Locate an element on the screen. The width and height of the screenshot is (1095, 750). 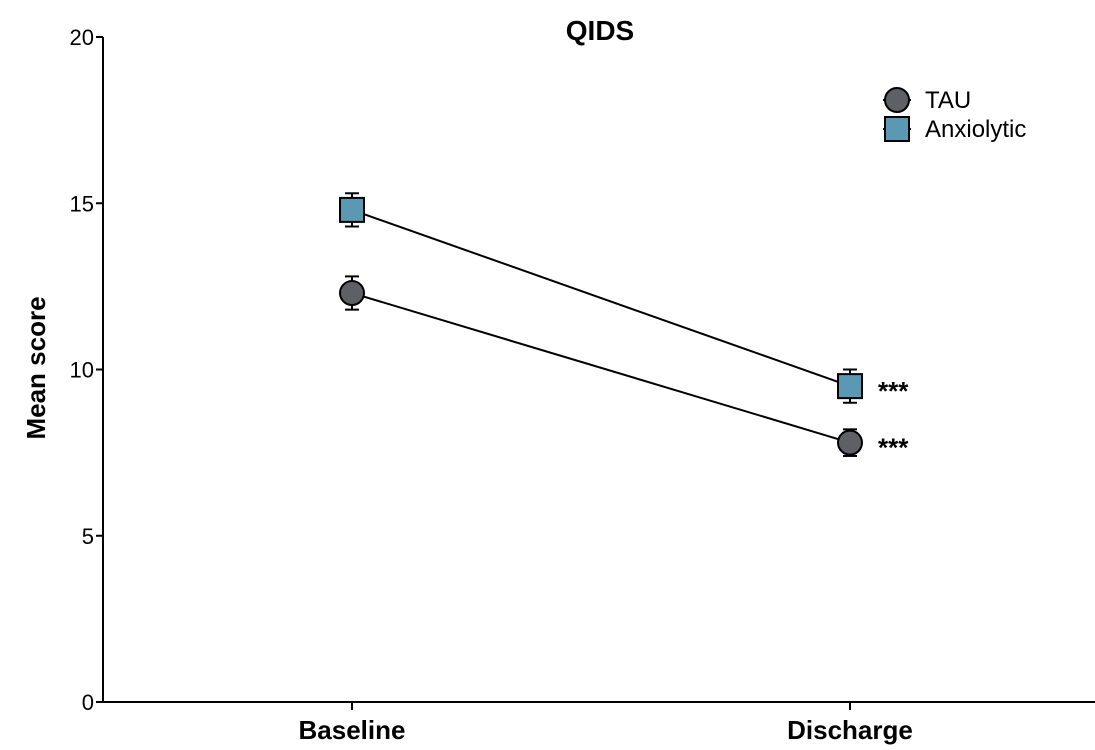
y-axis-label: Mean score is located at coordinates (36, 367).